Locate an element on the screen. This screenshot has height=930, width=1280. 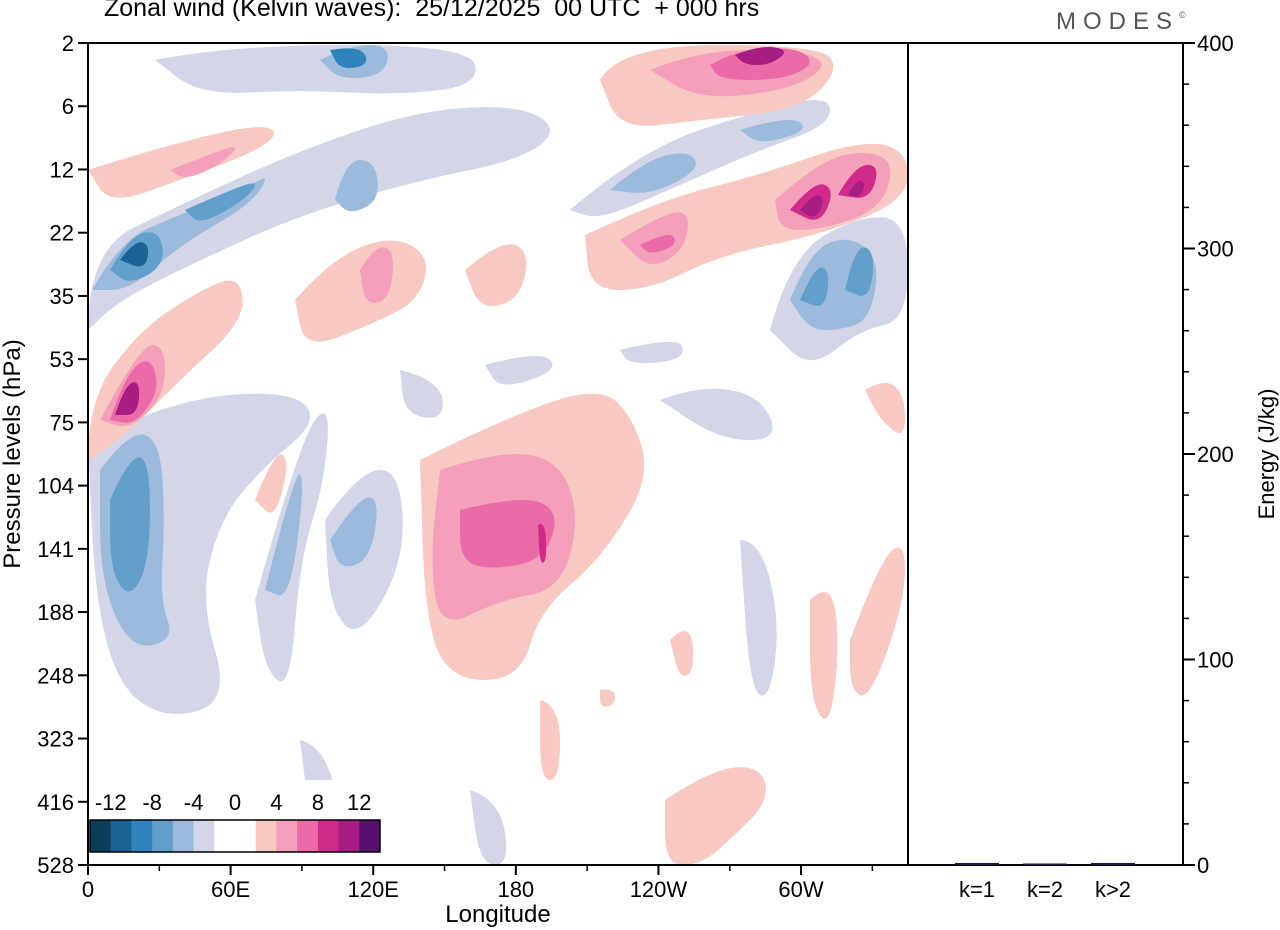
y-tick-label: 528 is located at coordinates (55, 865).